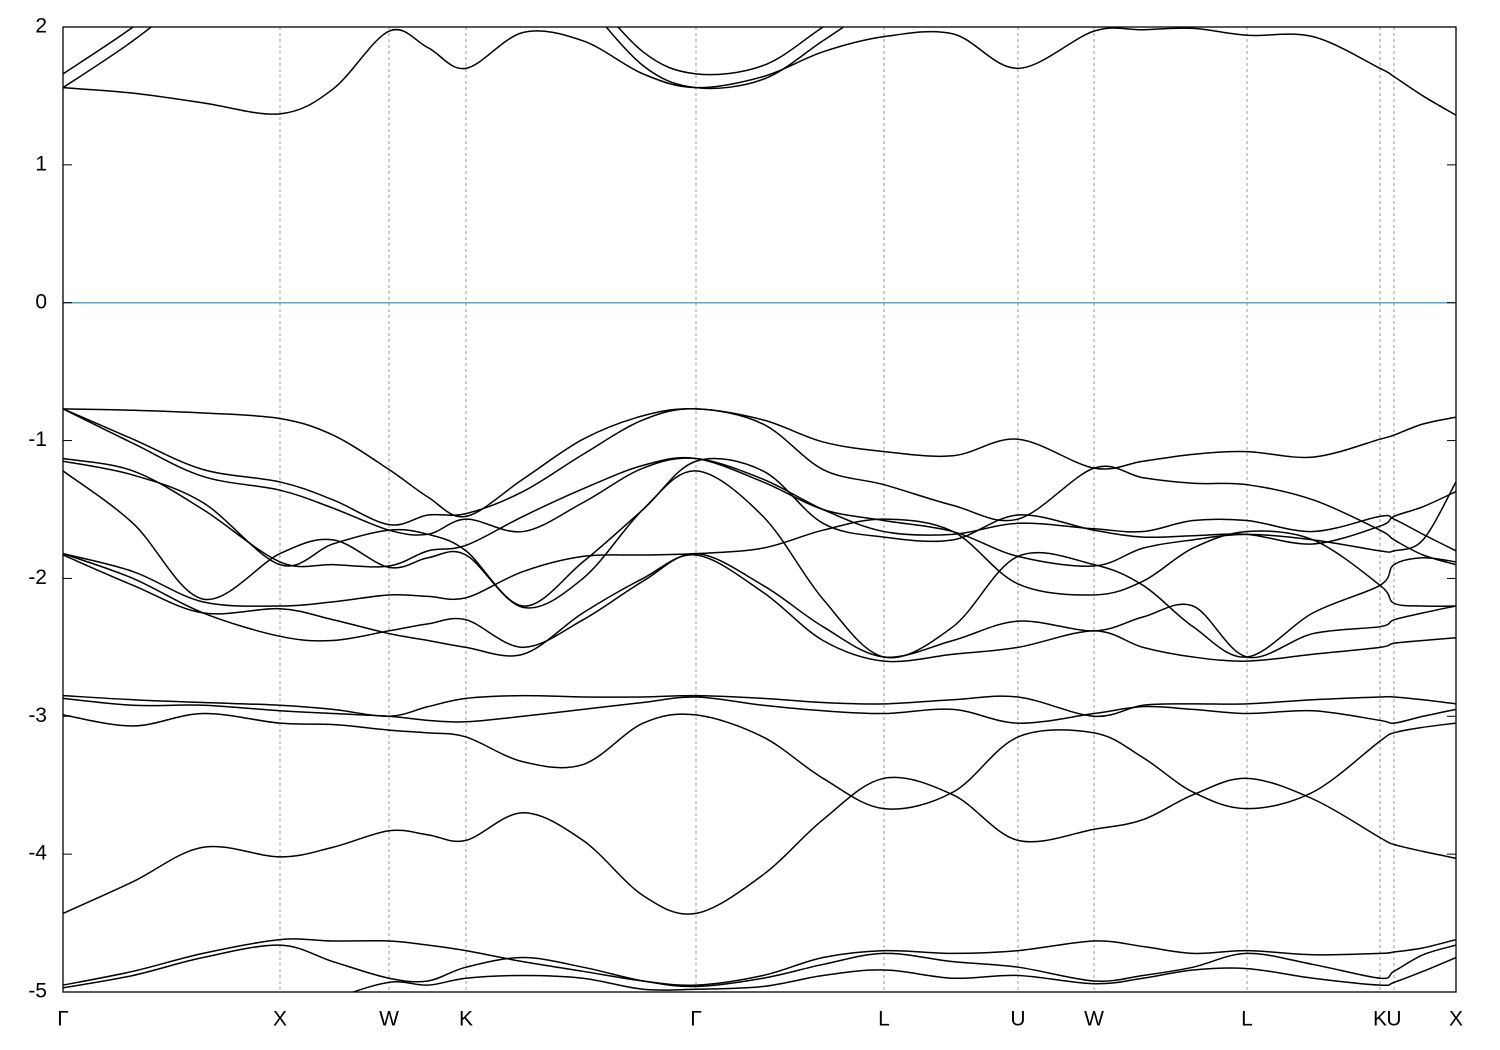 Image resolution: width=1500 pixels, height=1050 pixels. Describe the element at coordinates (41, 301) in the screenshot. I see `y-tick-label: 0` at that location.